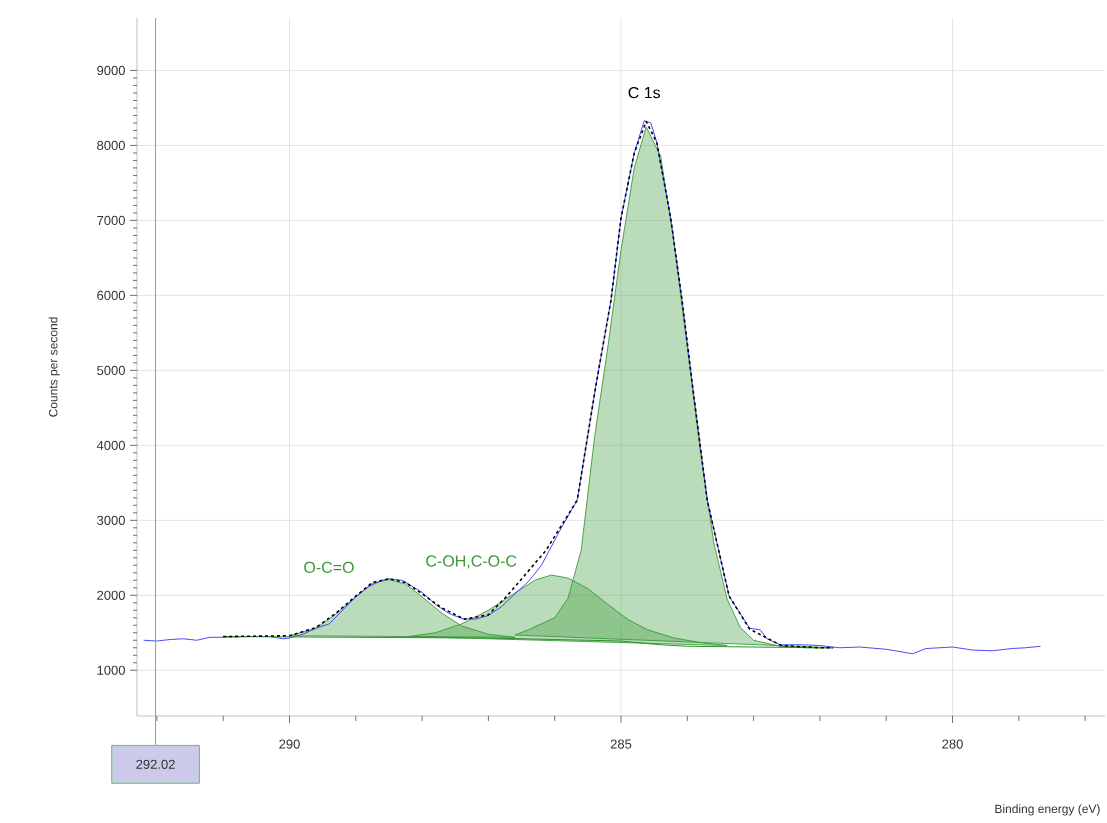 The height and width of the screenshot is (823, 1107). Describe the element at coordinates (110, 445) in the screenshot. I see `y-tick-label: 4000` at that location.